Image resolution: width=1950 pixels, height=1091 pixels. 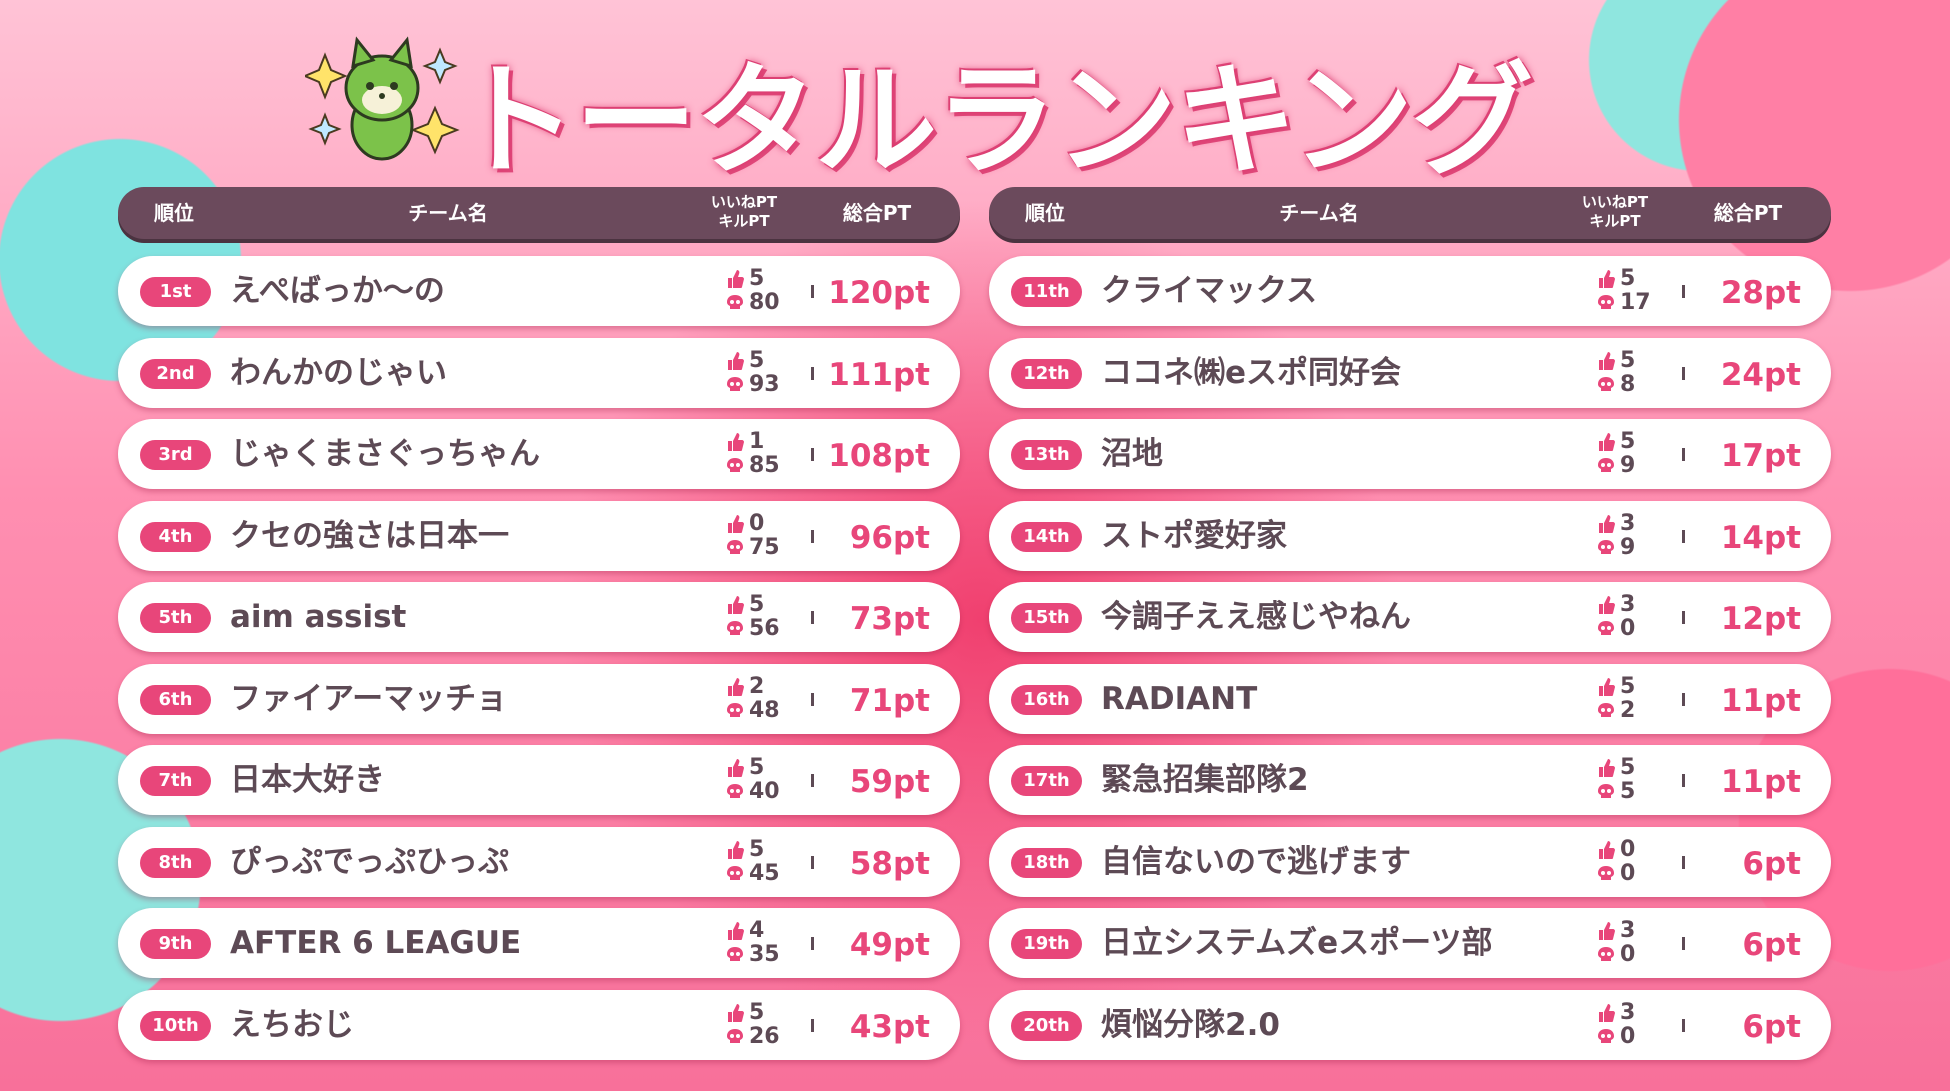 What do you see at coordinates (1410, 454) in the screenshot?
I see `ranking-row: 13th 沼地 5 9 17pt` at bounding box center [1410, 454].